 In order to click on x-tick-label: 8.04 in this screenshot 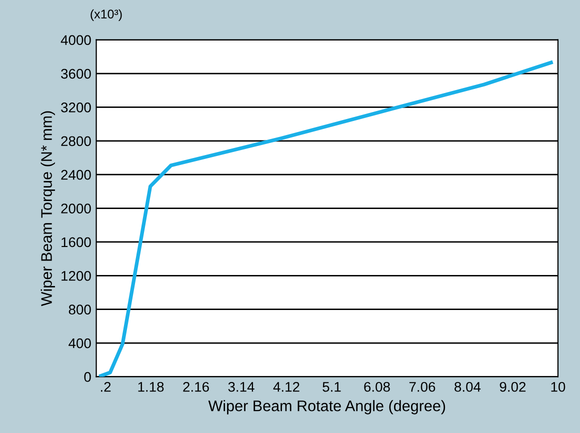, I will do `click(467, 387)`.